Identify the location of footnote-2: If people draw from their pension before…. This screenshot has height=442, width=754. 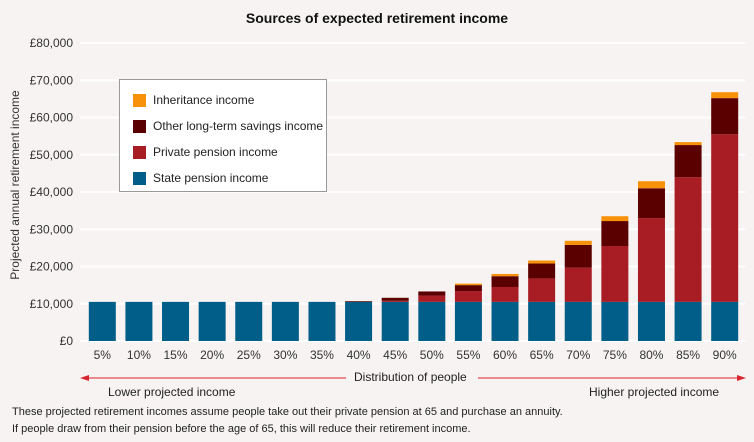
(241, 429).